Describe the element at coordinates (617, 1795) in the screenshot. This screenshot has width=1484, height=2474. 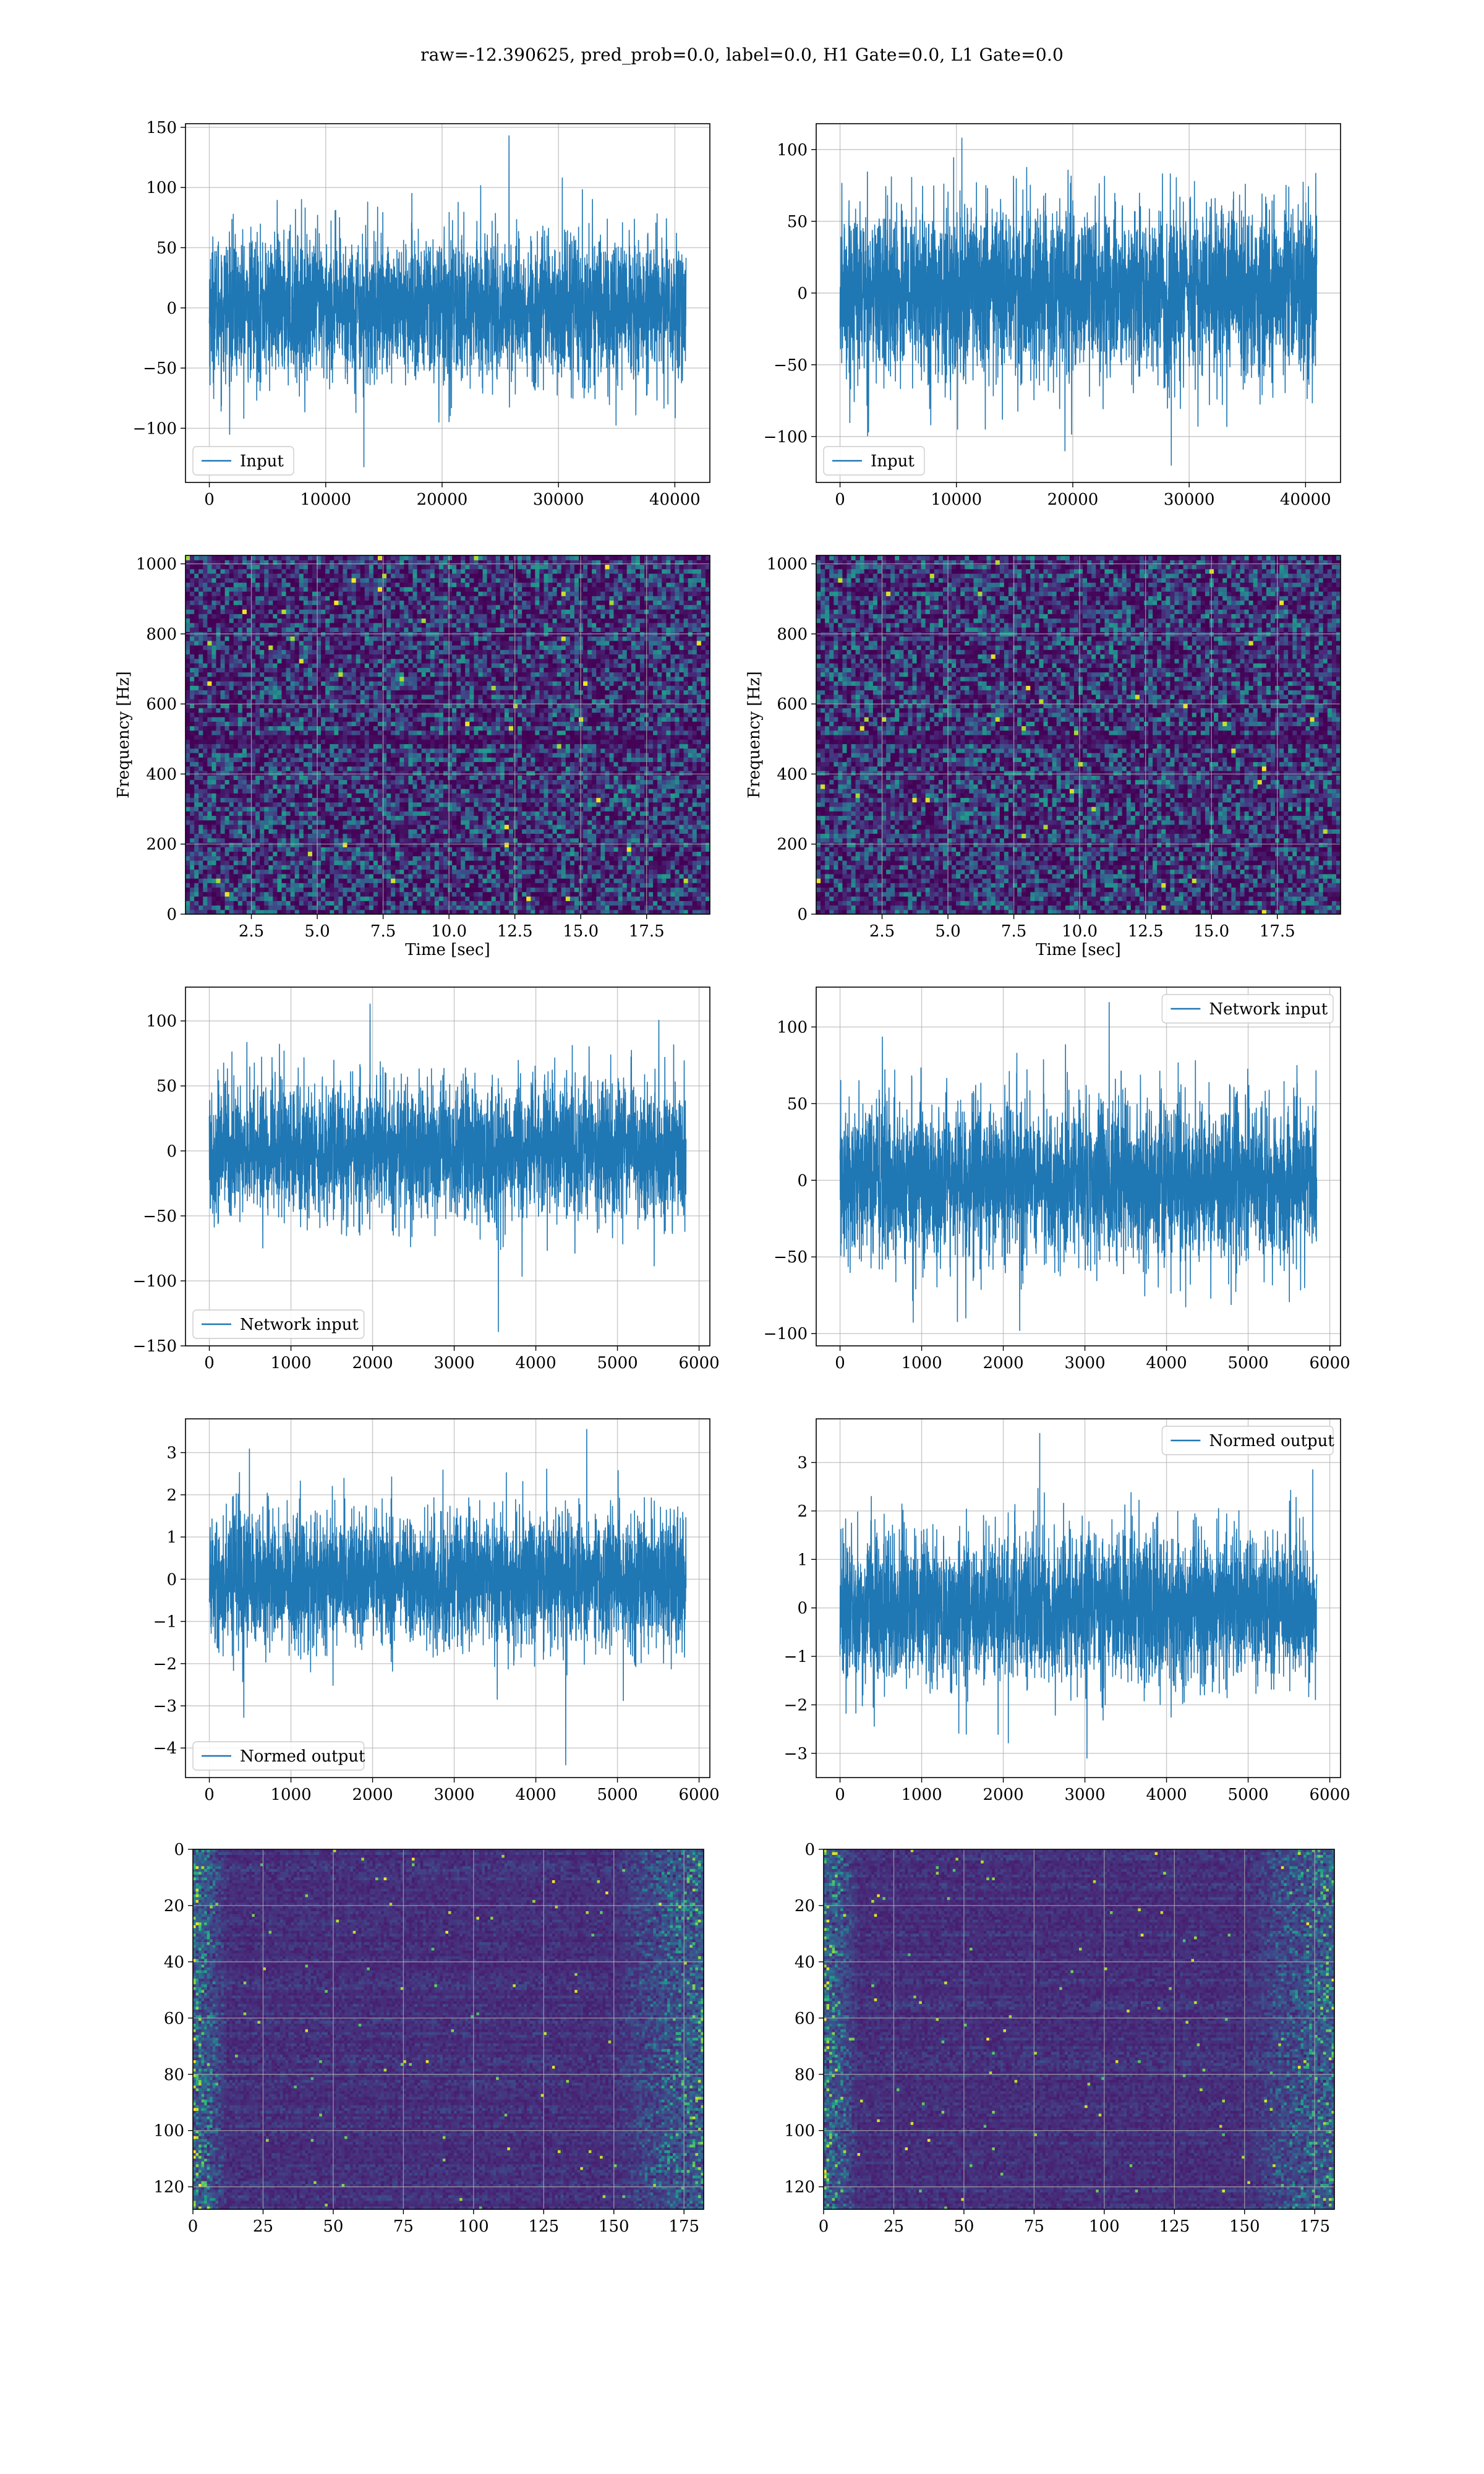
I see `norm-h1-xtick-label: 5000` at that location.